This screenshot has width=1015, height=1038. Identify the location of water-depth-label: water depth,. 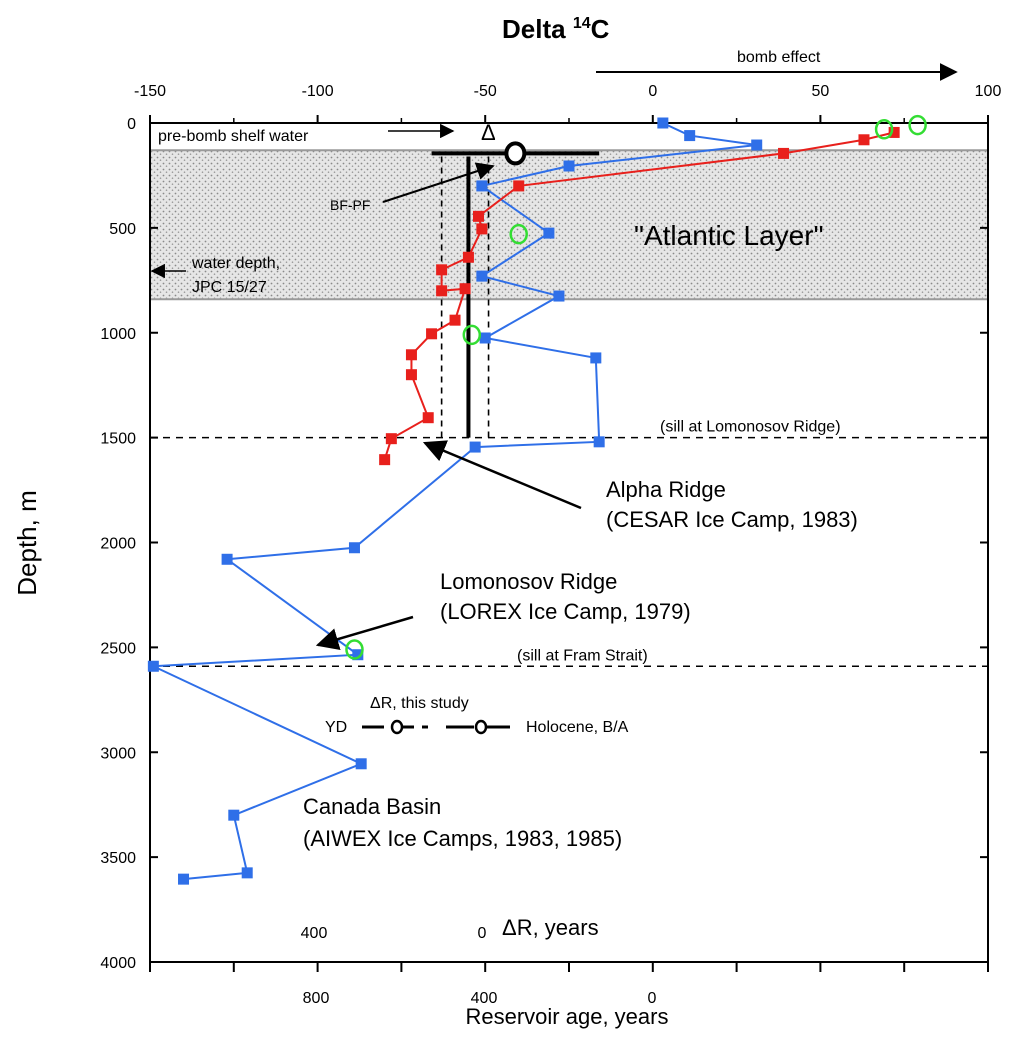
(235, 263).